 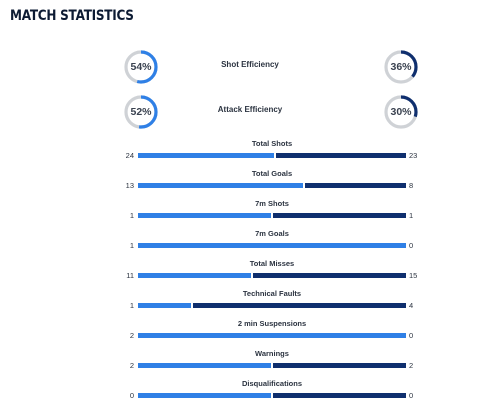 I want to click on stat-label: 7m Goals, so click(x=272, y=233).